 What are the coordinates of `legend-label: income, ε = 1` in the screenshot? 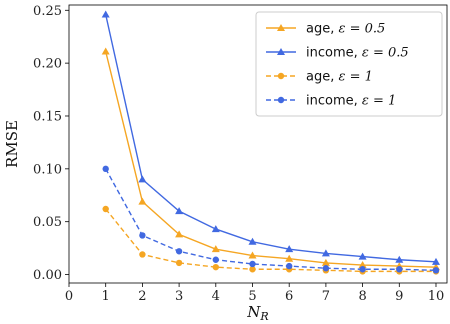 It's located at (351, 101).